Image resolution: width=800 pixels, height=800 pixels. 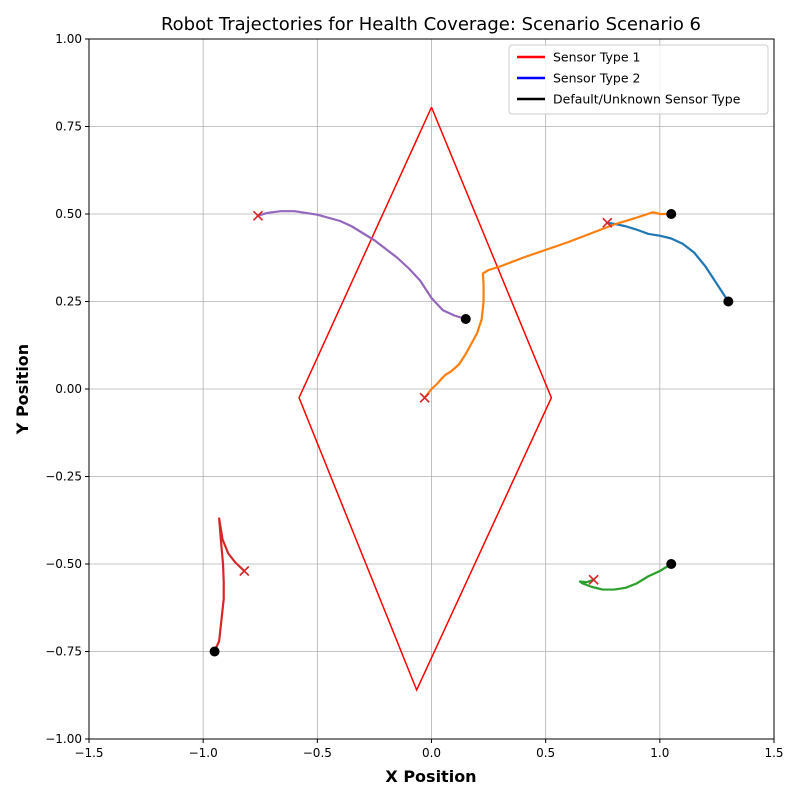 I want to click on legend-label-2: Sensor Type 2, so click(x=596, y=78).